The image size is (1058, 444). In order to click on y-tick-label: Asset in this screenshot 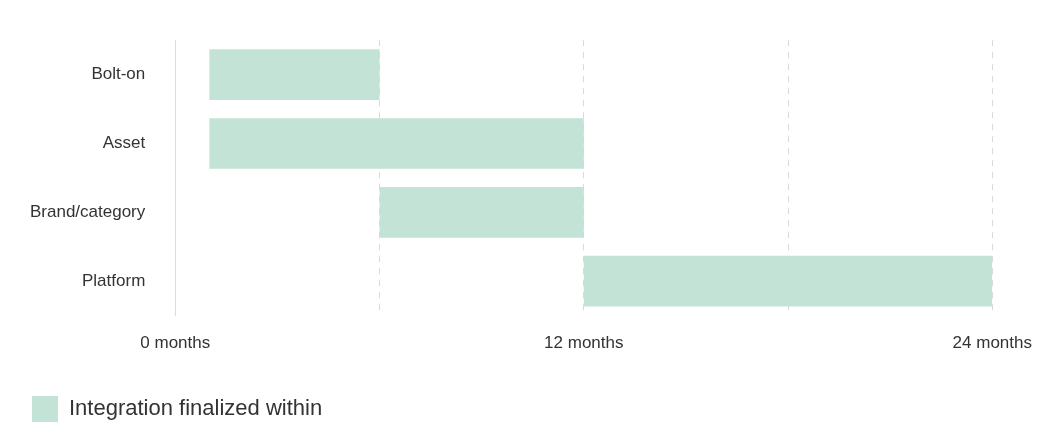, I will do `click(124, 143)`.